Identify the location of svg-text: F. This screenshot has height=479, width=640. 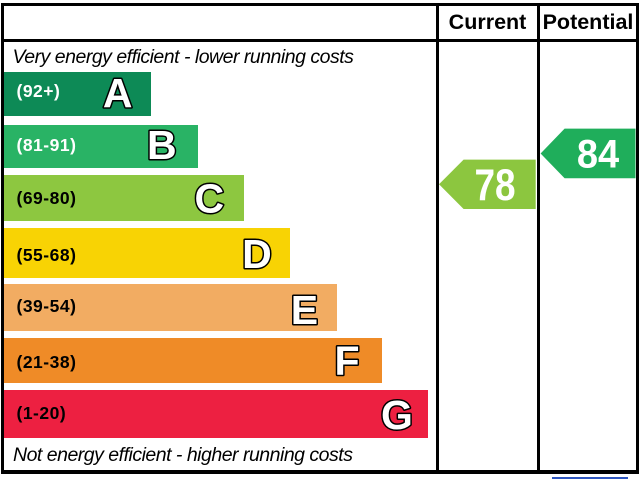
(347, 361).